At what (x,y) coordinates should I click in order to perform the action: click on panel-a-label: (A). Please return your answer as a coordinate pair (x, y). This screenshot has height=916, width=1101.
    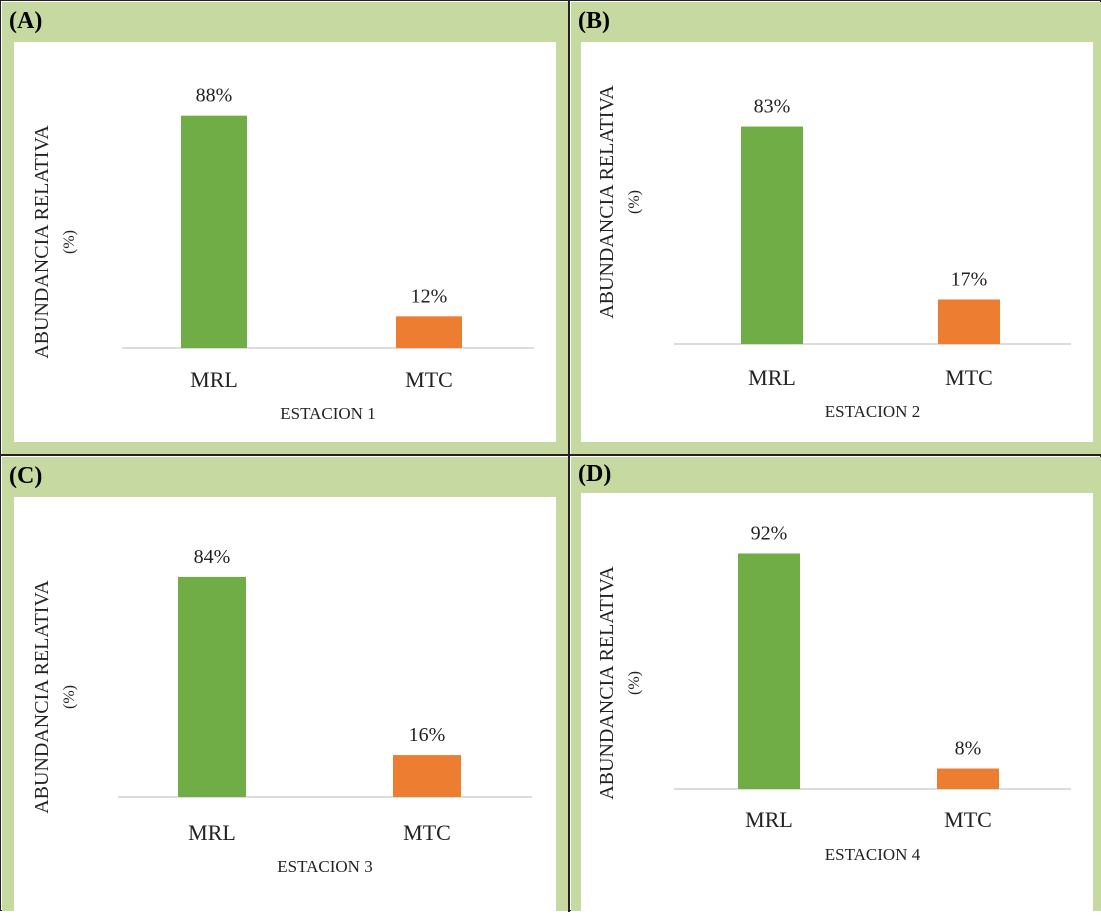
    Looking at the image, I should click on (26, 21).